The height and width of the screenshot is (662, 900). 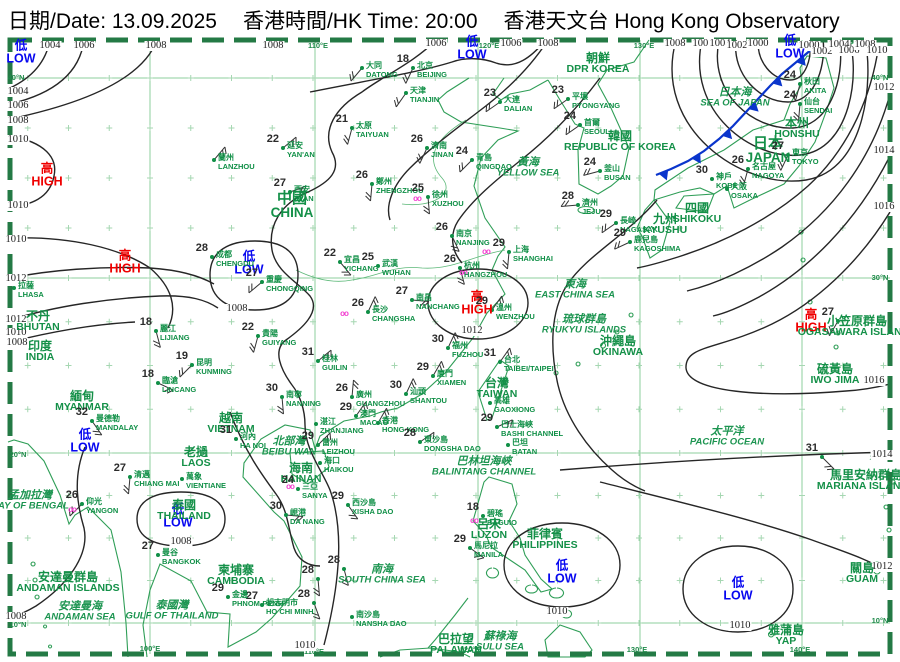 I want to click on cold-front, so click(x=737, y=112).